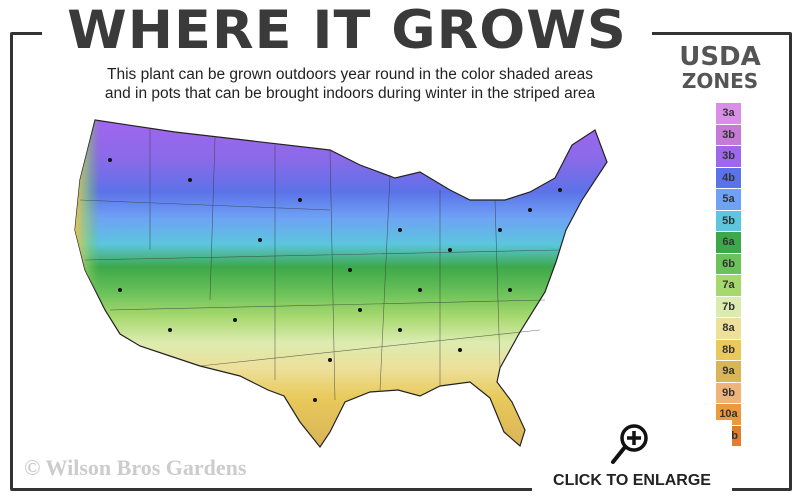  I want to click on zoom-in-magnifier-icon, so click(629, 444).